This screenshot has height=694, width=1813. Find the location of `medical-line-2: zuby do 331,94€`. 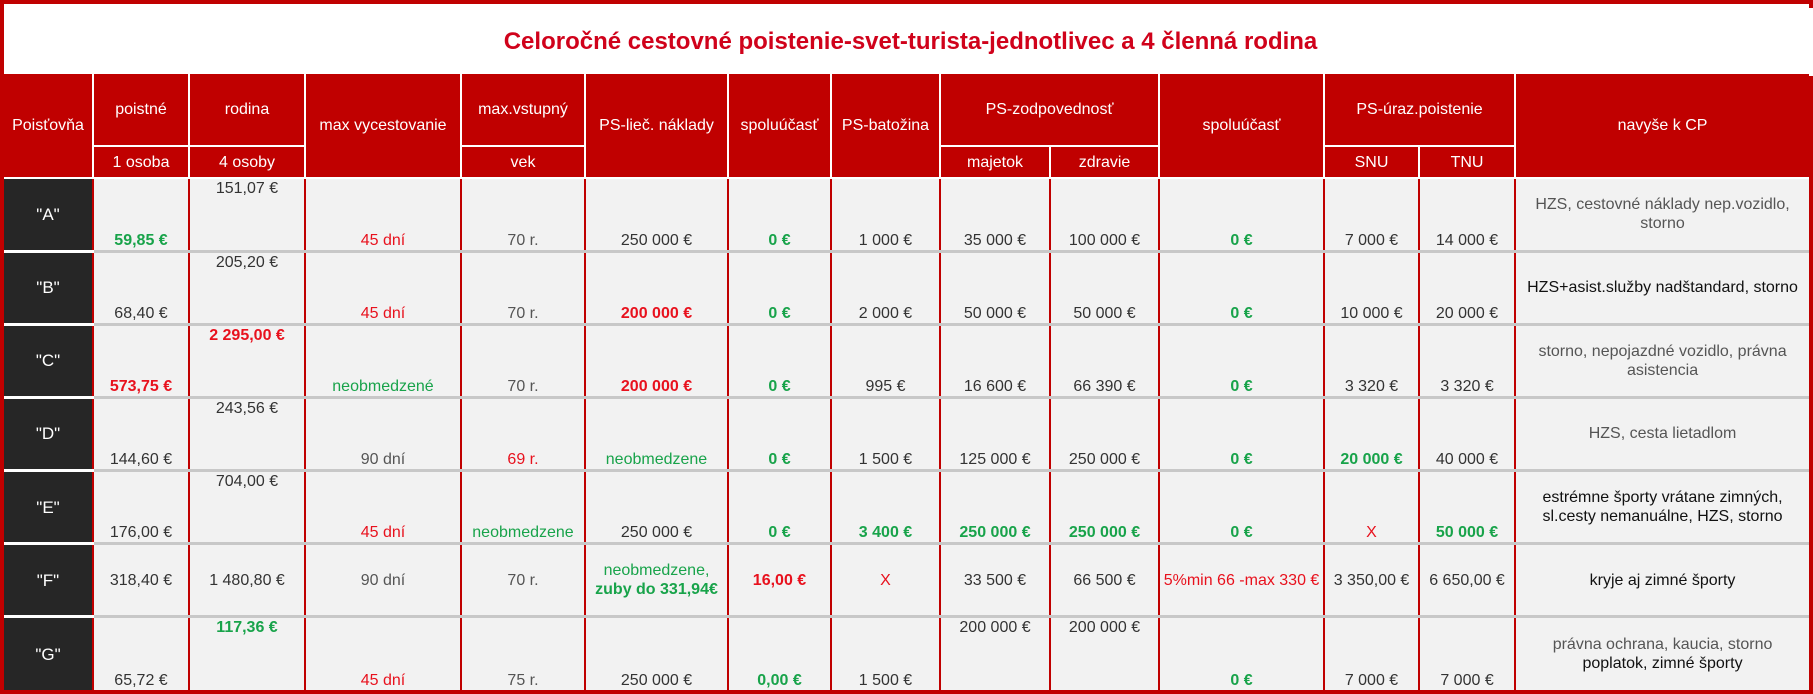

medical-line-2: zuby do 331,94€ is located at coordinates (656, 590).